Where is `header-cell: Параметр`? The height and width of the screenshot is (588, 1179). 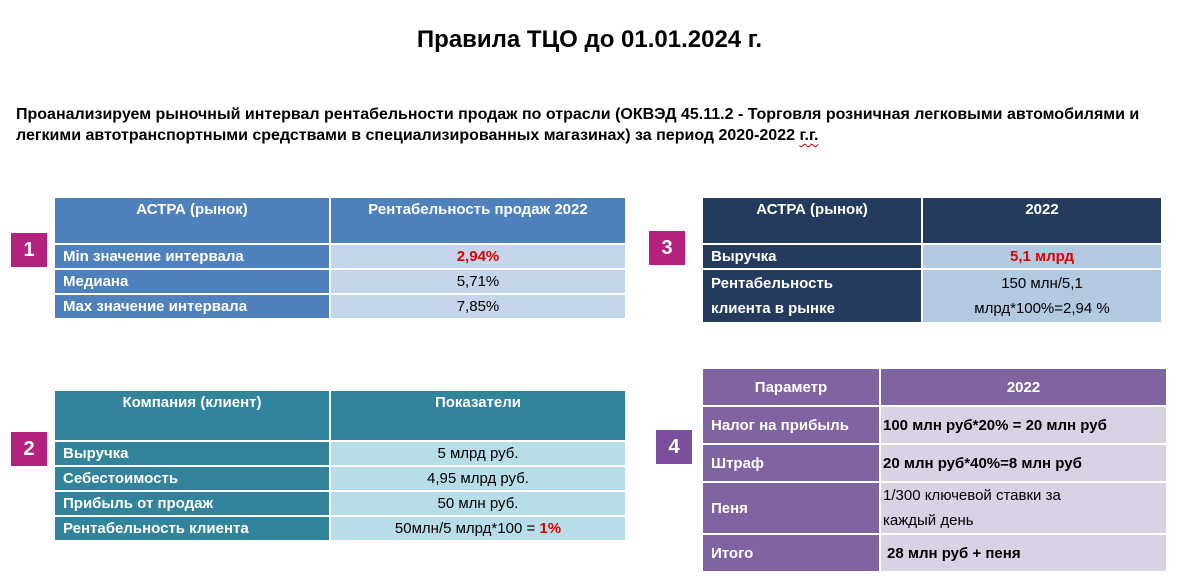
header-cell: Параметр is located at coordinates (791, 387).